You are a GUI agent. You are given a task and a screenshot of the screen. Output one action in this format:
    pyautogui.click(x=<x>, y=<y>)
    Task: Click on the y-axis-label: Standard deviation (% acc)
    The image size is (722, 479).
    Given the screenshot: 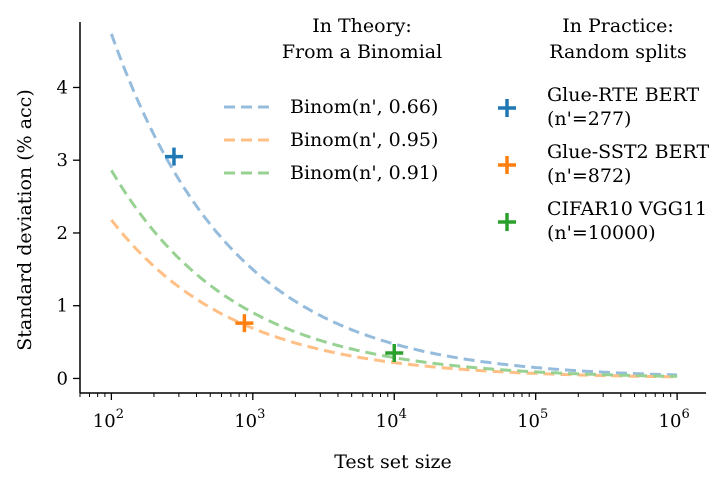 What is the action you would take?
    pyautogui.click(x=25, y=220)
    